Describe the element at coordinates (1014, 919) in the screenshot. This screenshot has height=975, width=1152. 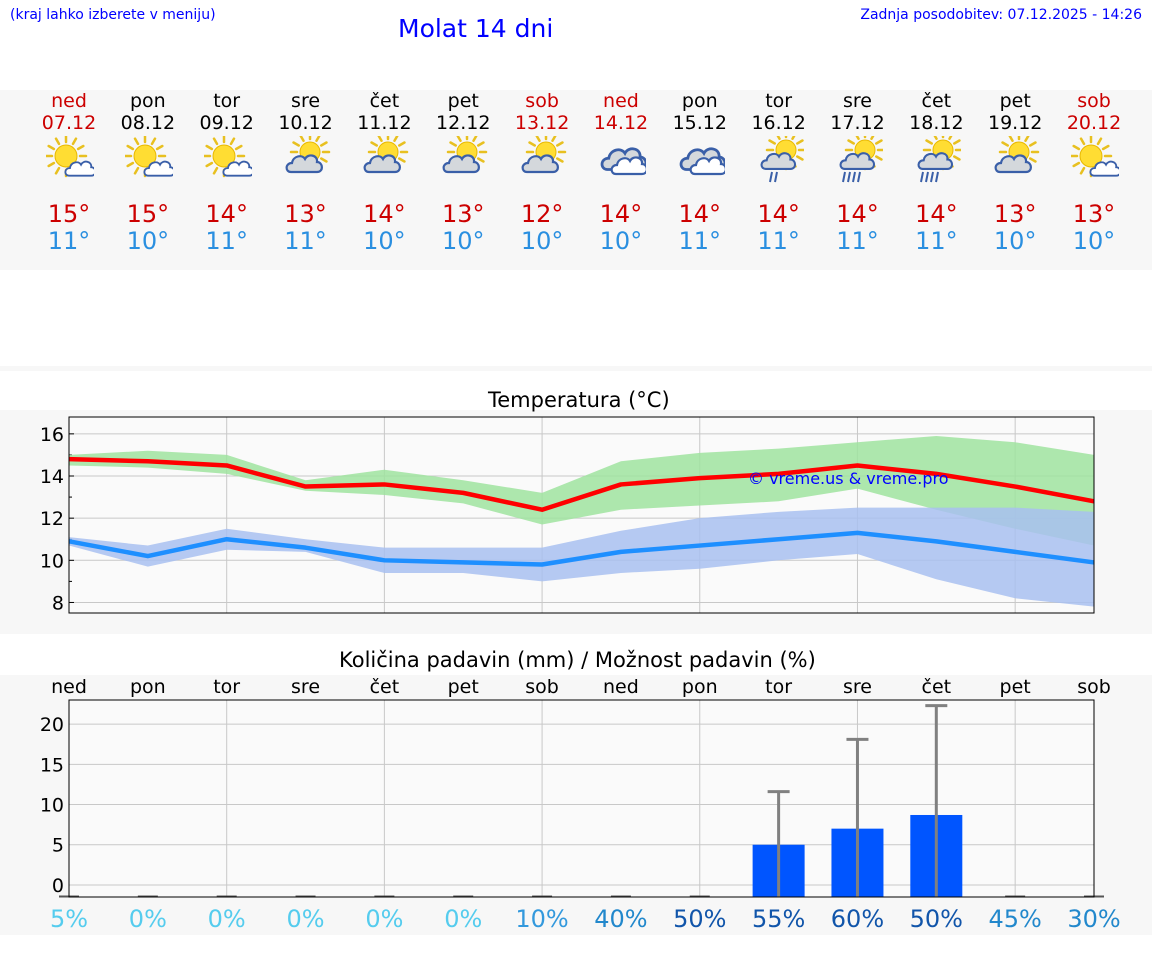
I see `precip-chance-label: 45%` at that location.